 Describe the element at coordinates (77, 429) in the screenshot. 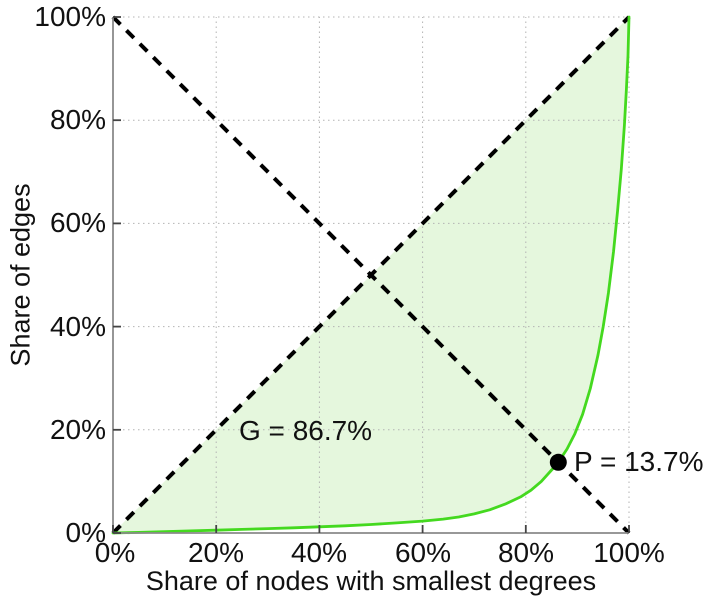

I see `y-tick-label-20: 20%` at that location.